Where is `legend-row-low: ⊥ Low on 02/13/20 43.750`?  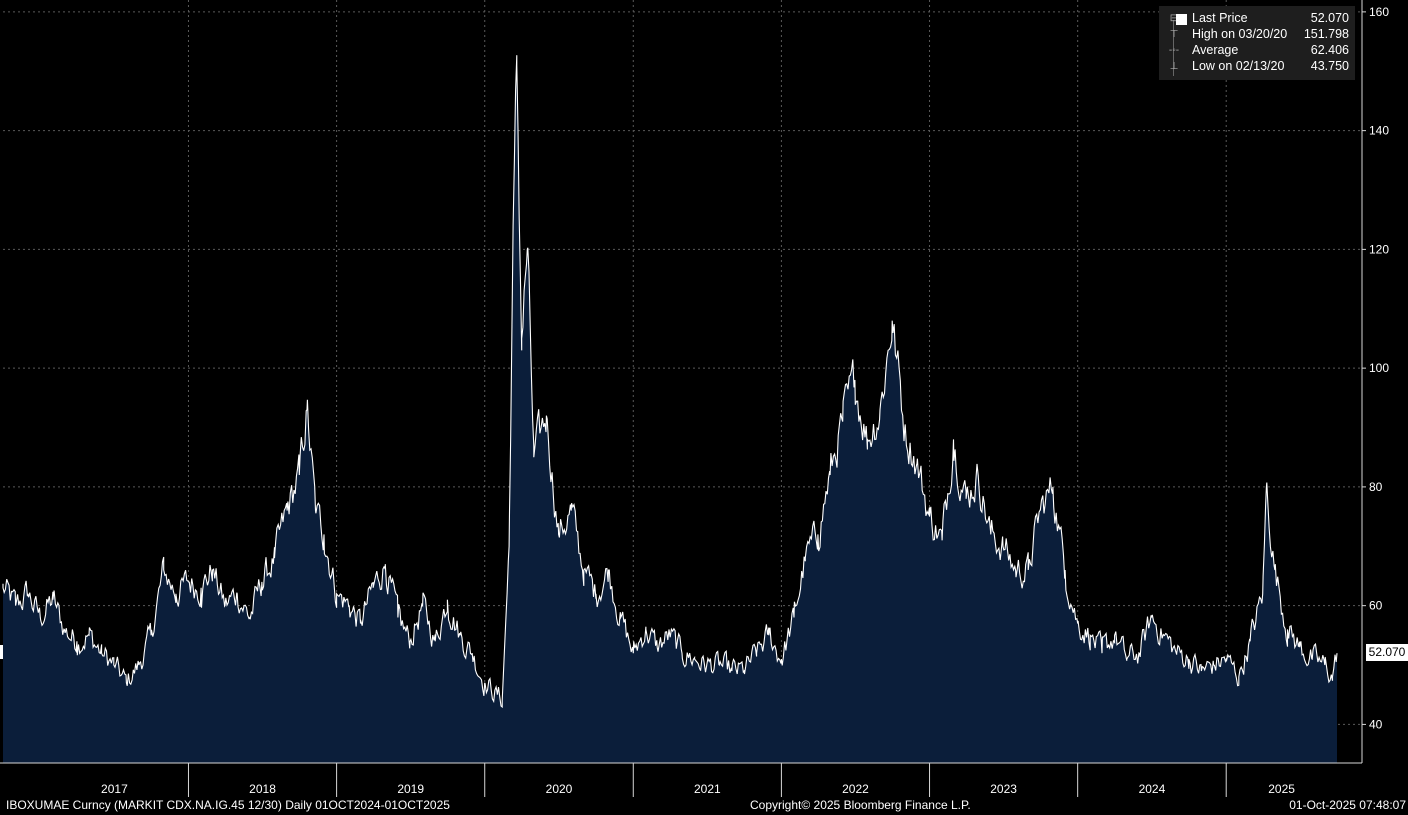 legend-row-low: ⊥ Low on 02/13/20 43.750 is located at coordinates (1257, 67).